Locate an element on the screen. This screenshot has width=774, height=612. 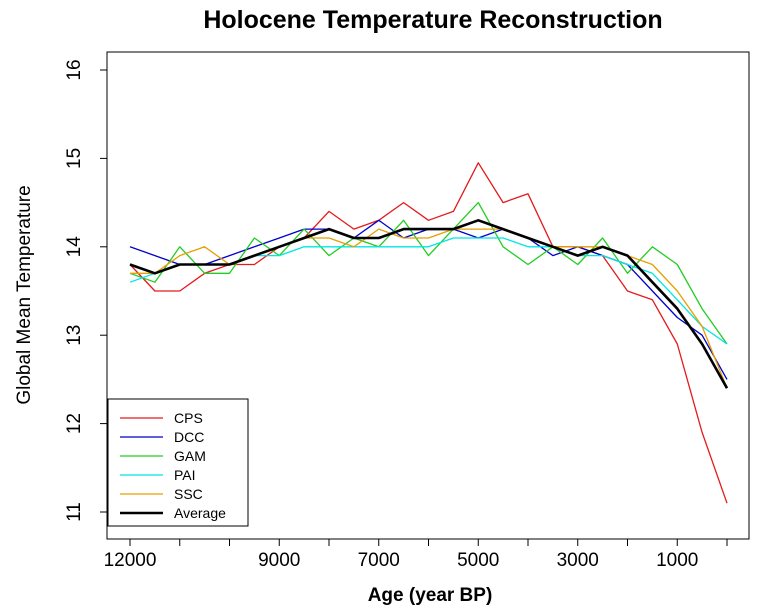
legend-label: SSC is located at coordinates (188, 494).